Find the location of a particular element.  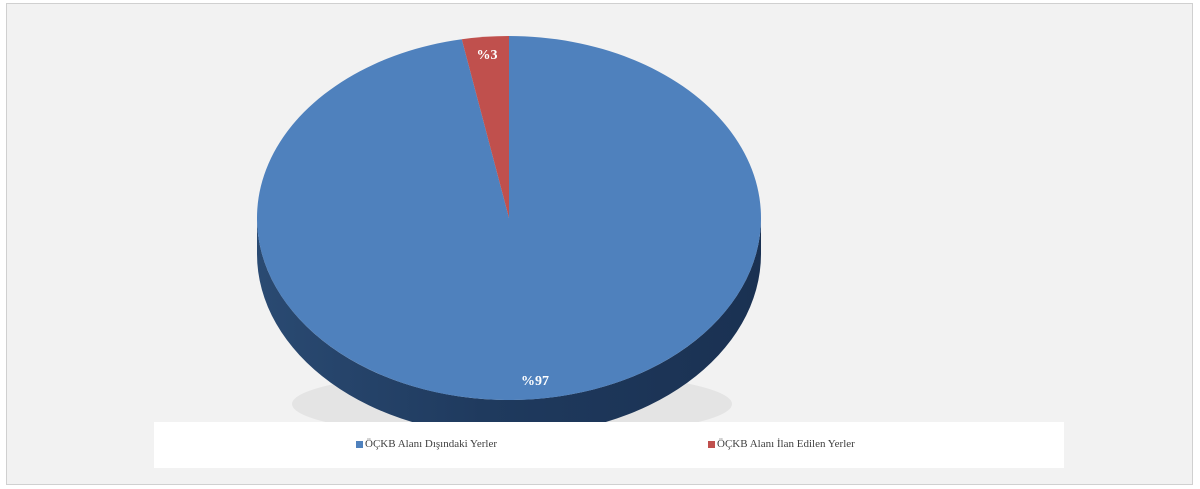

legend-swatch-declared is located at coordinates (711, 444).